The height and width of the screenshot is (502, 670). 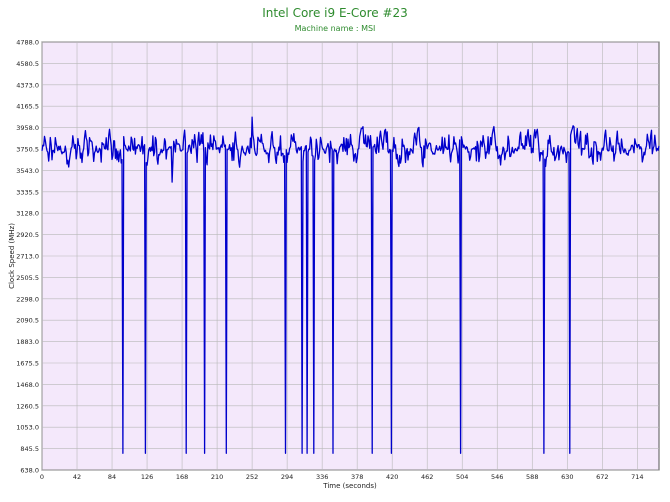 I want to click on x-tick-label: 420, so click(x=392, y=477).